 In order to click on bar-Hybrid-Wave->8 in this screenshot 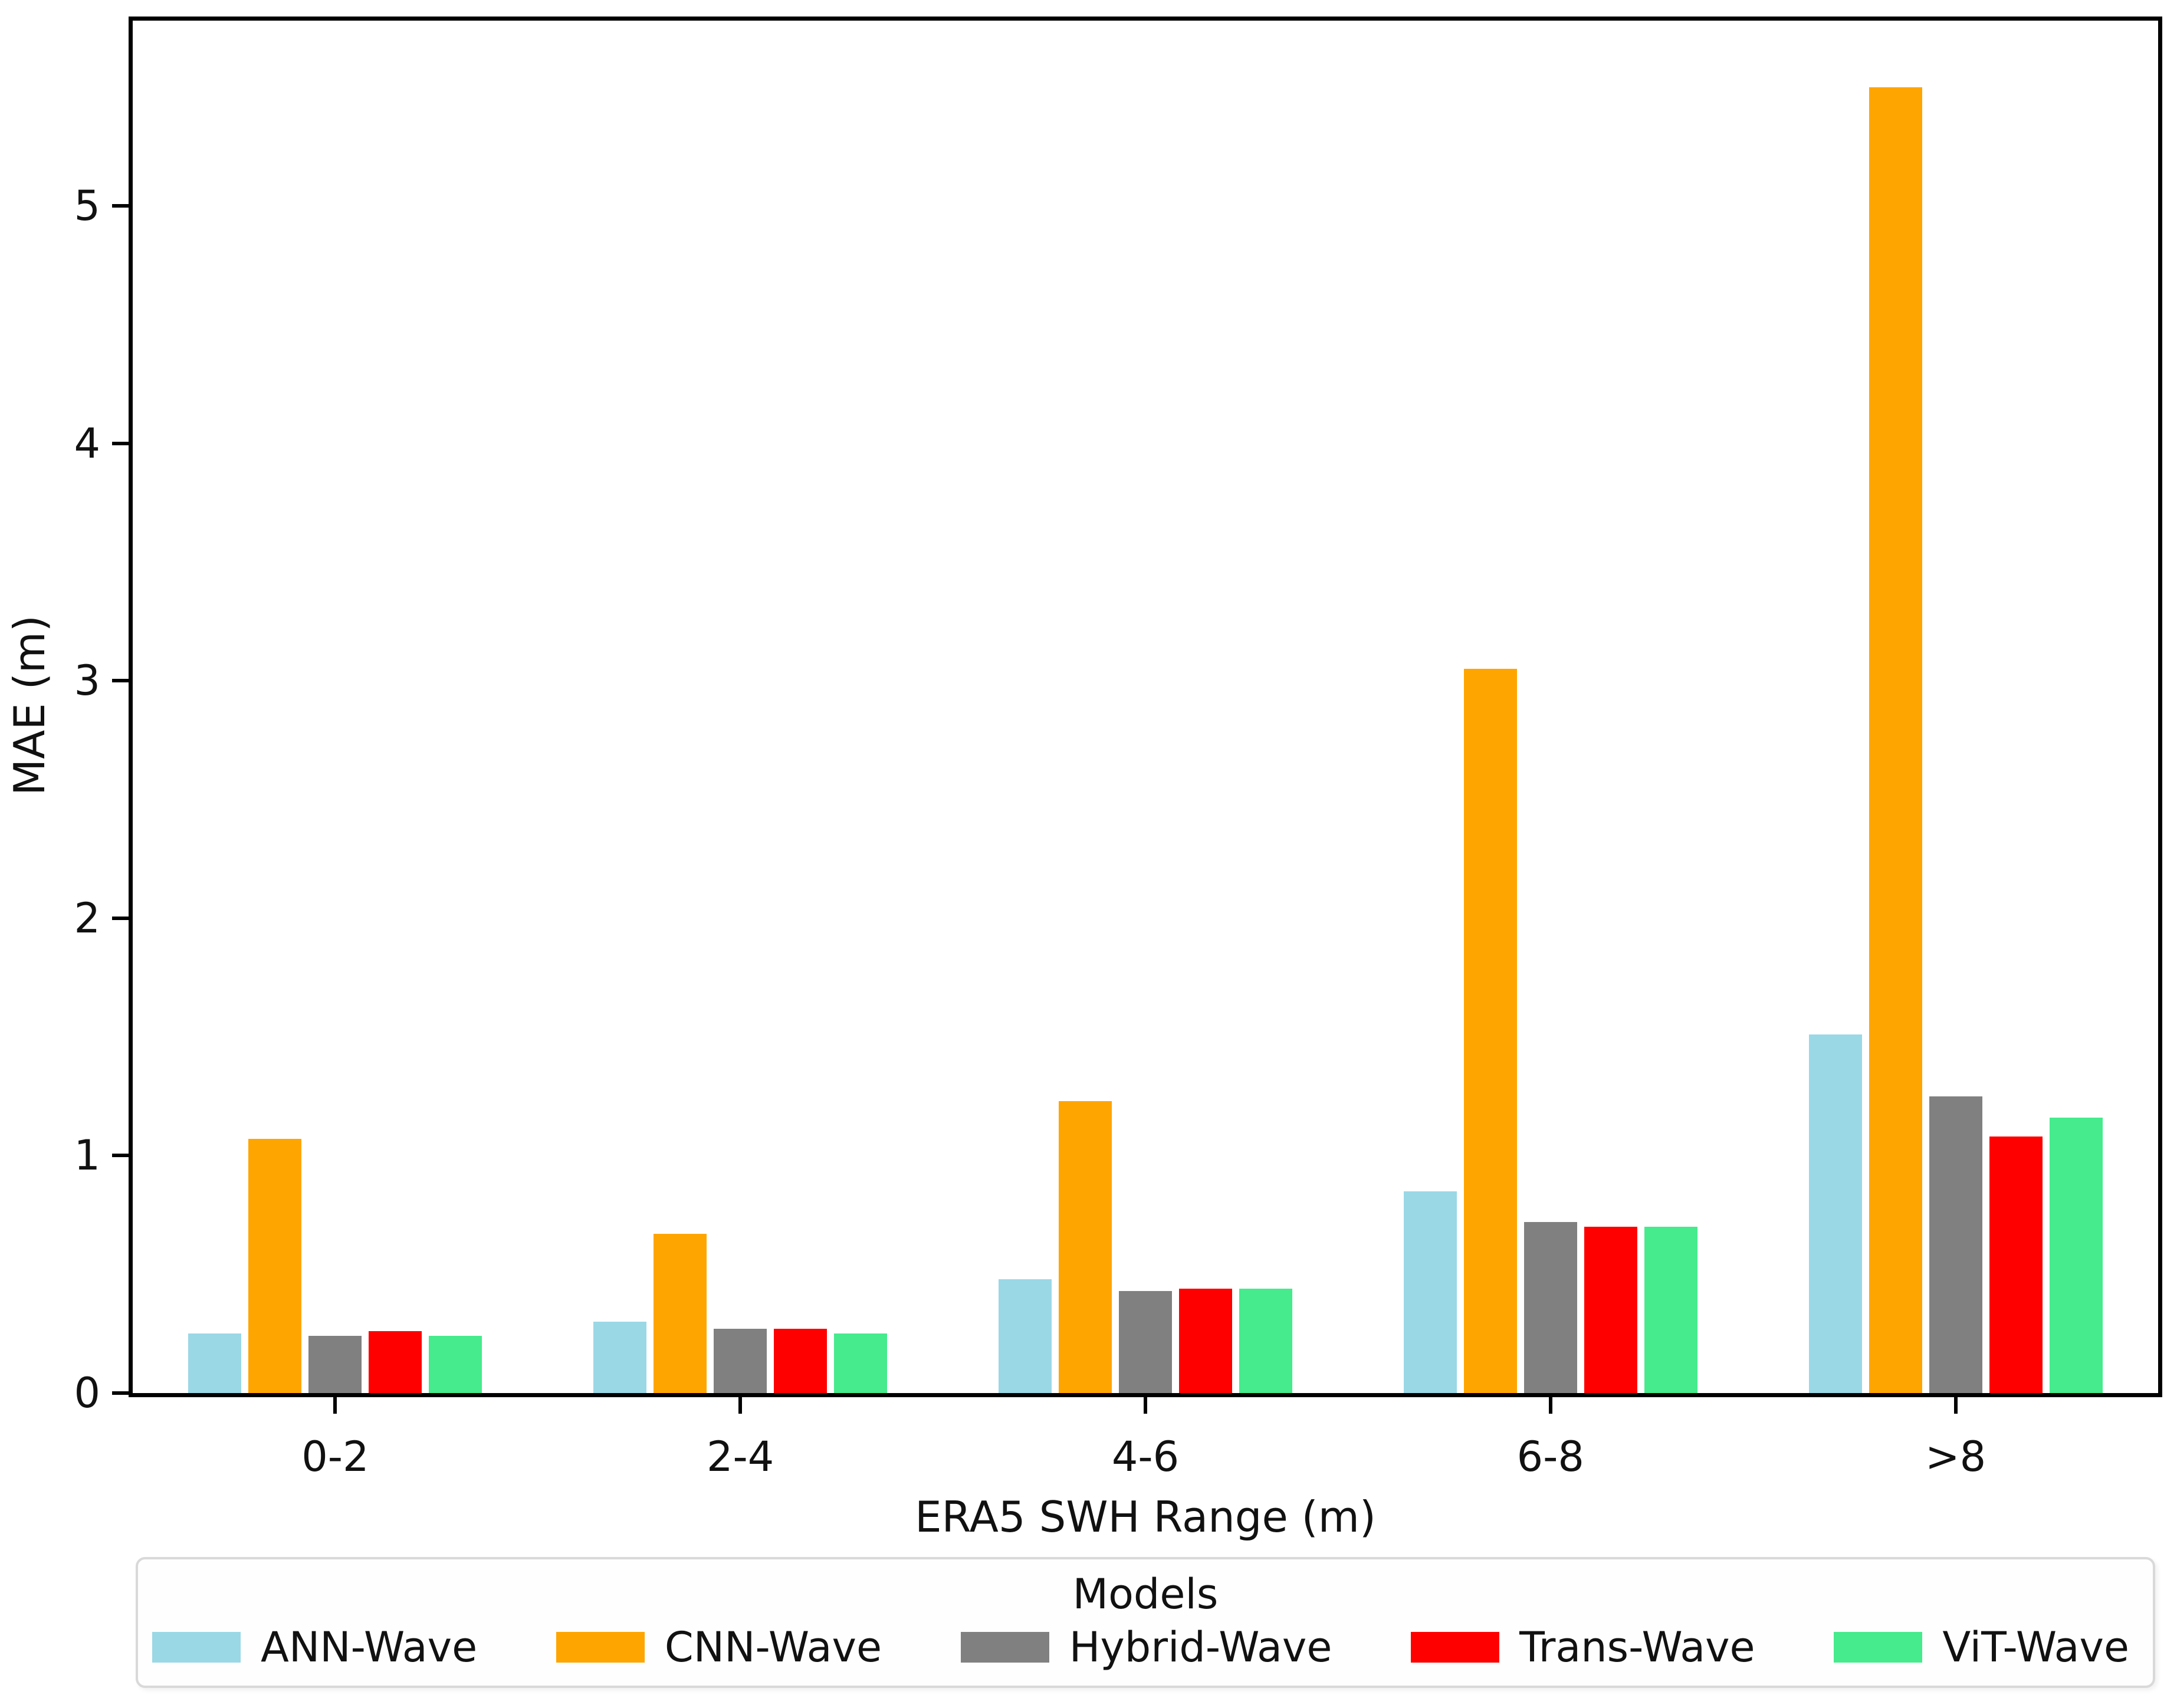, I will do `click(1955, 1244)`.